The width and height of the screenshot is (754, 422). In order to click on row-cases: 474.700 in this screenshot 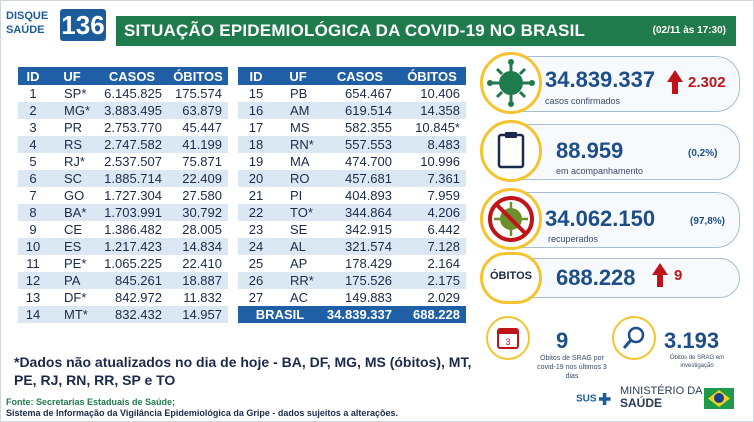, I will do `click(368, 161)`.